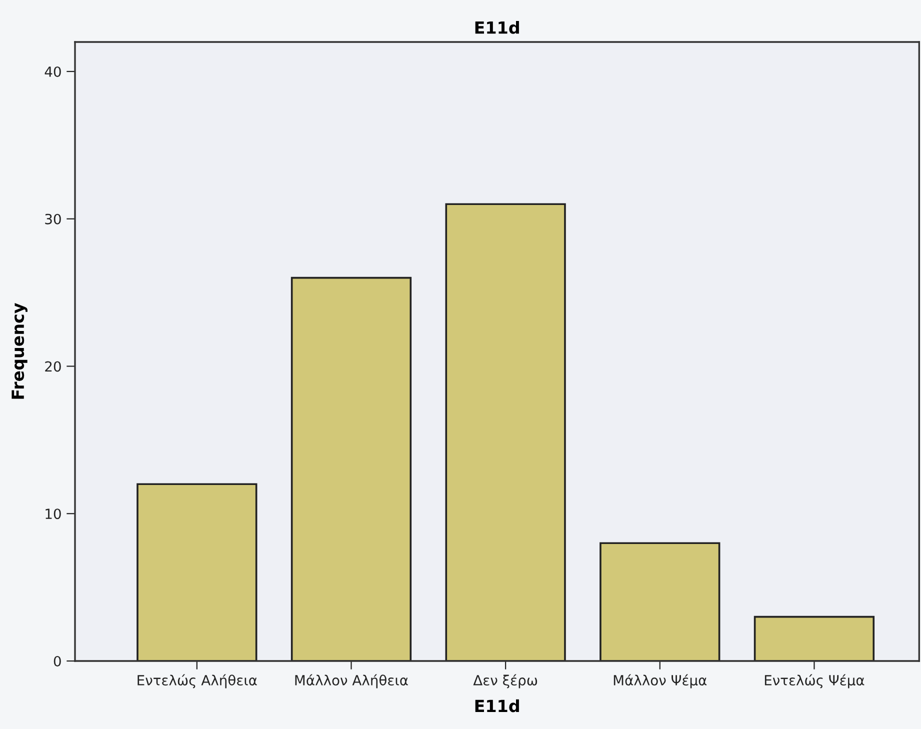  What do you see at coordinates (20, 351) in the screenshot?
I see `y-axis-title: Frequency` at bounding box center [20, 351].